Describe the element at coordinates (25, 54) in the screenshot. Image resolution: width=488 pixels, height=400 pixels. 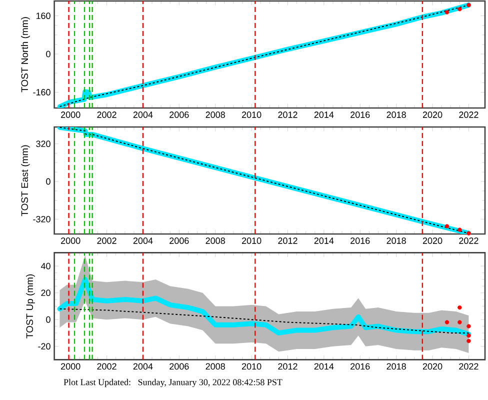
I see `y-axis-title: TOST North (mm)` at that location.